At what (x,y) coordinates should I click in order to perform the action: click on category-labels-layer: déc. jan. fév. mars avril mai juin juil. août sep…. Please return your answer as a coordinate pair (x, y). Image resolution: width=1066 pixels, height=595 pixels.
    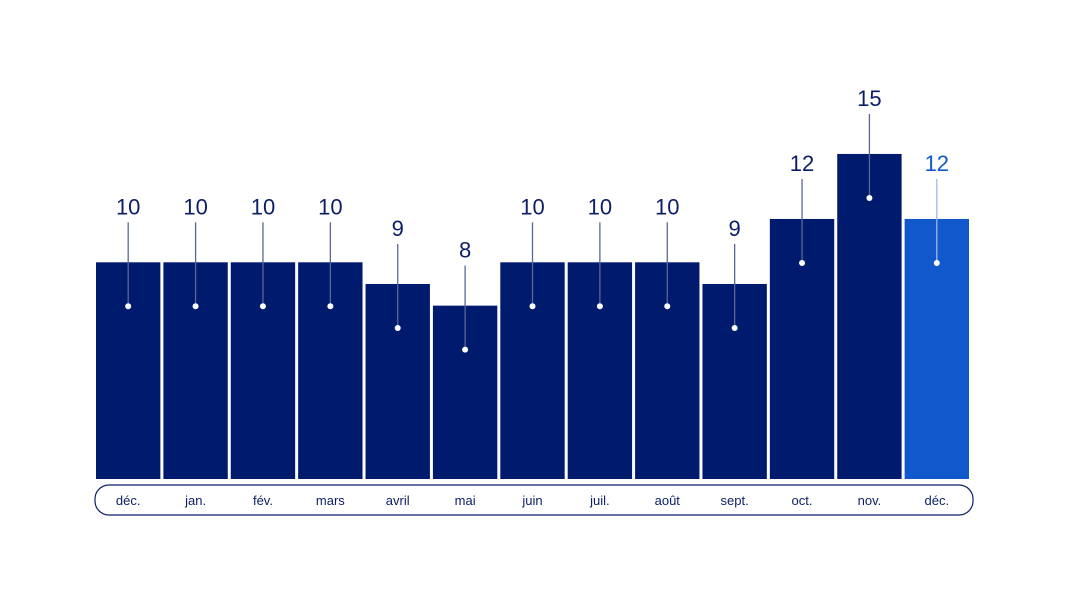
    Looking at the image, I should click on (532, 500).